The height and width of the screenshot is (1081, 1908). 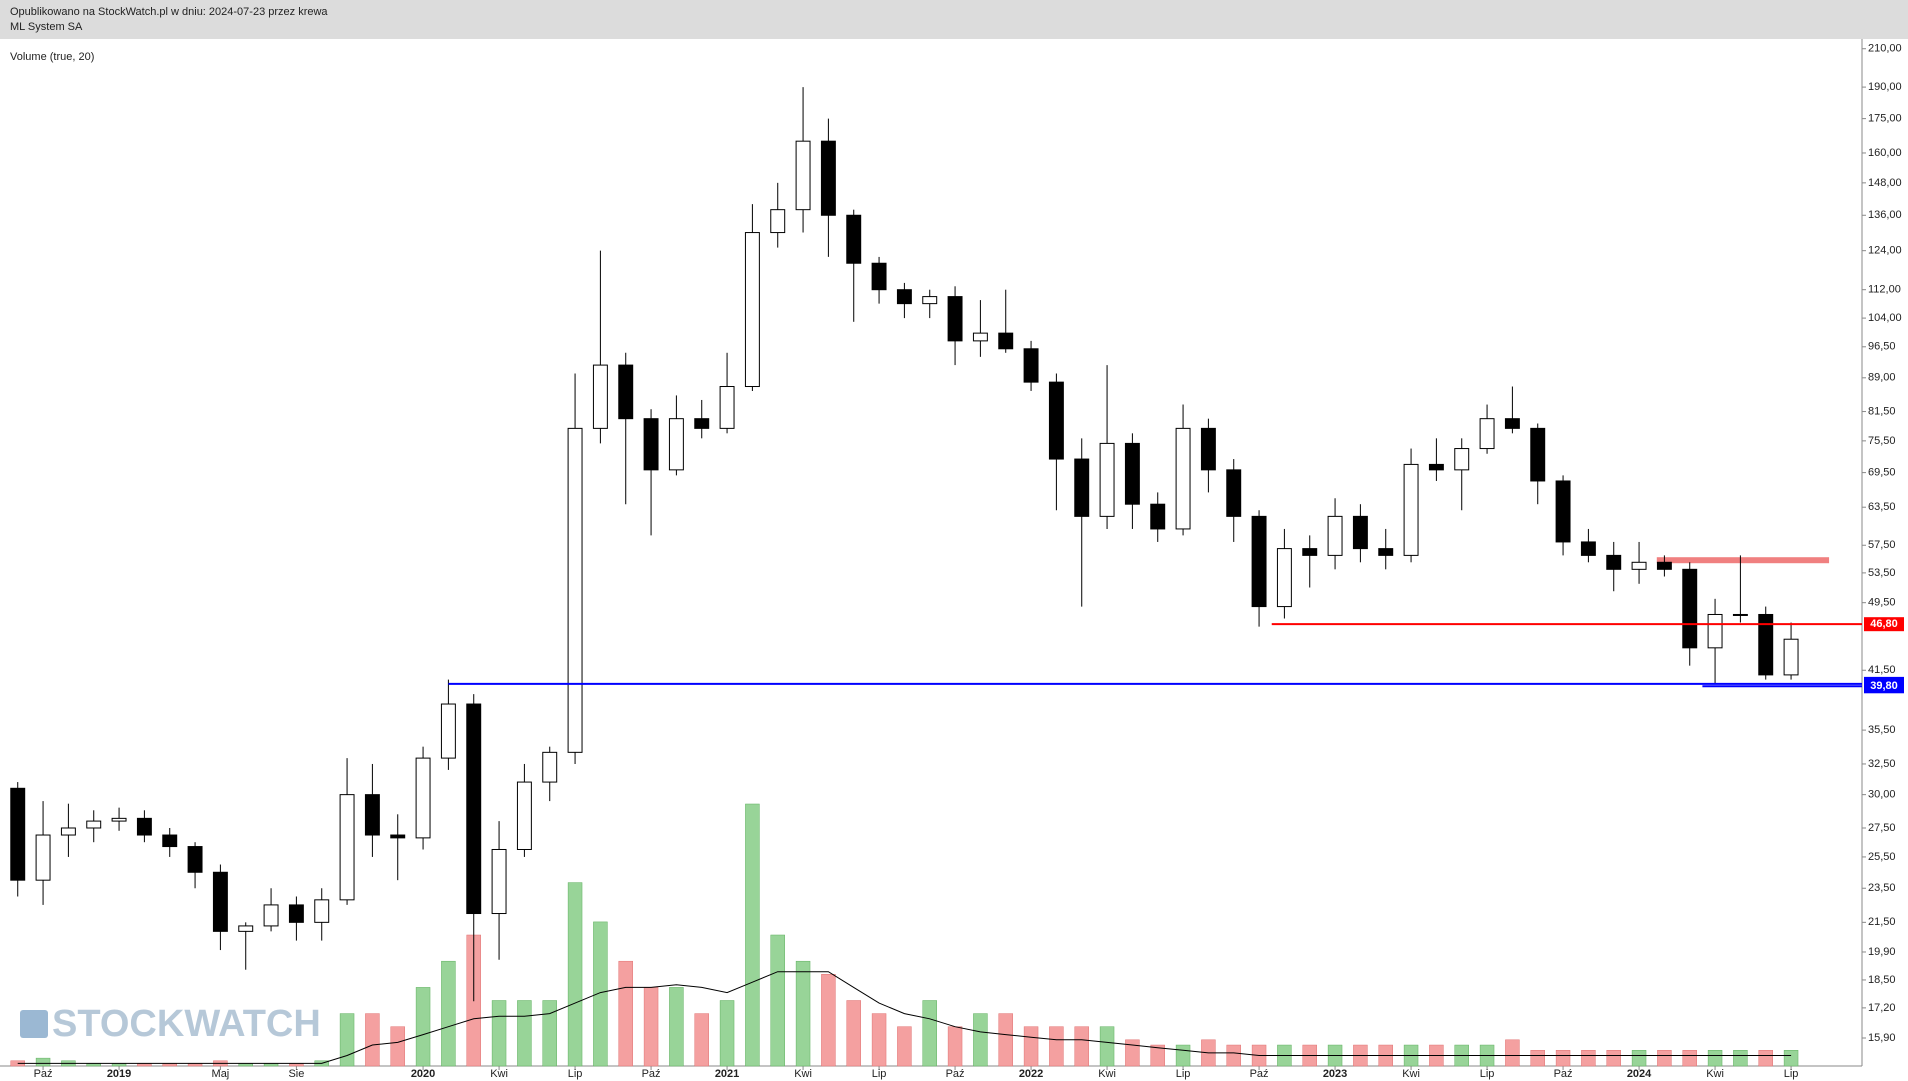 I want to click on level-label: 39,80, so click(x=1884, y=686).